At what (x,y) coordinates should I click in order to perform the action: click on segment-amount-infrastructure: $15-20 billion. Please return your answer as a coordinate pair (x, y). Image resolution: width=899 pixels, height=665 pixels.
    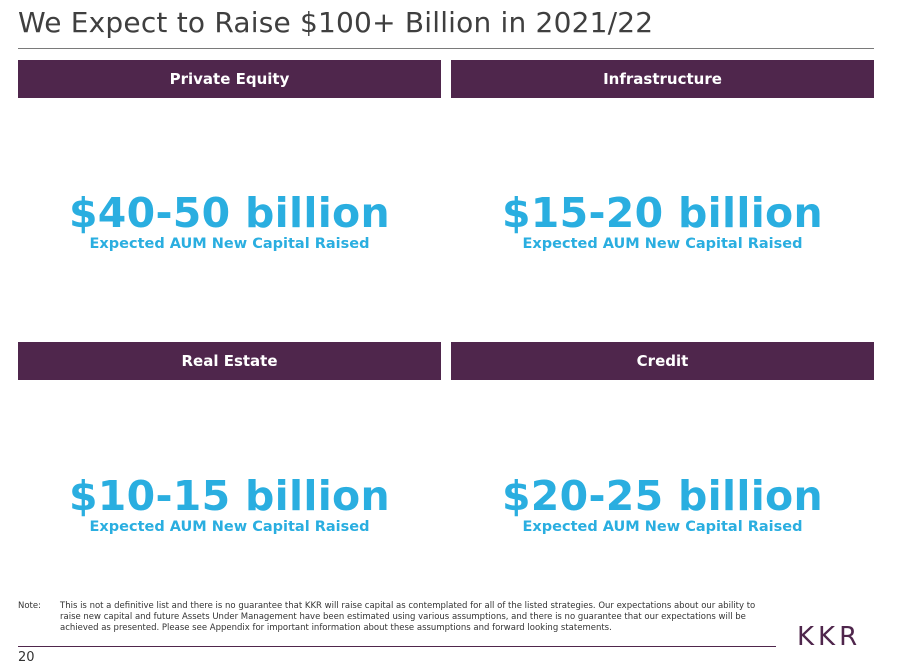
    Looking at the image, I should click on (662, 213).